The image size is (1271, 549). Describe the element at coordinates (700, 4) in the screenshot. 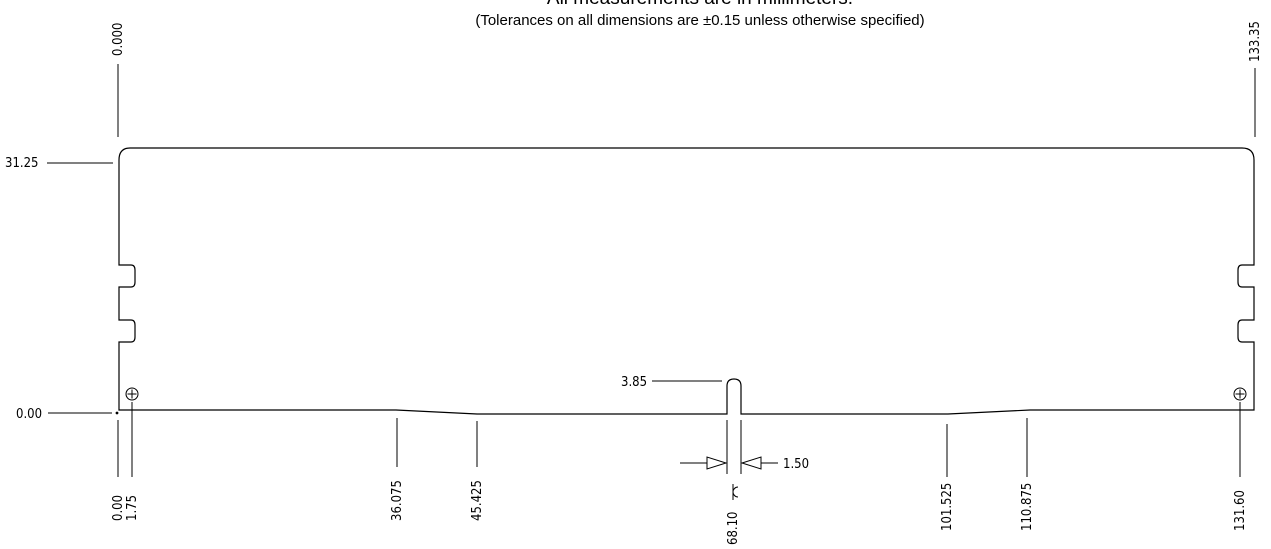

I see `units-note: All measurements are in millimeters.` at that location.